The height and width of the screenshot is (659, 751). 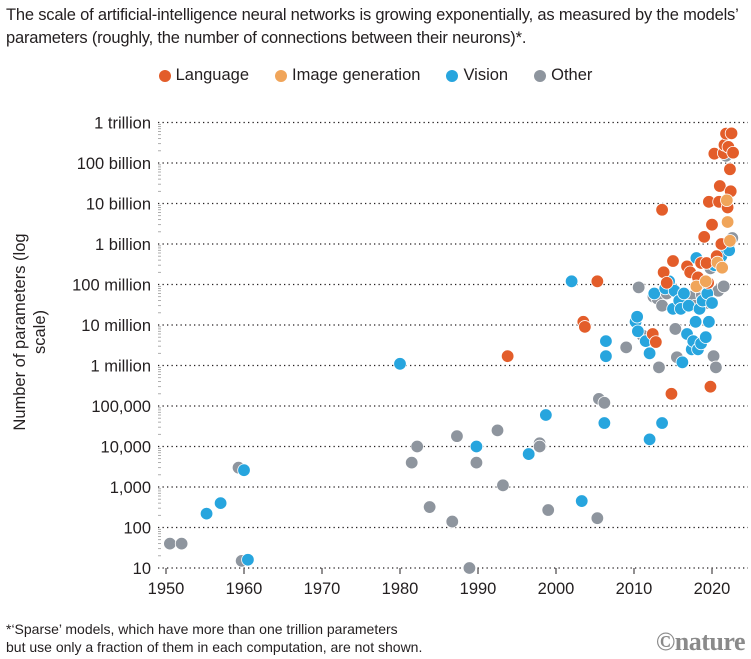 I want to click on legend-dot-vision-icon, so click(x=452, y=75).